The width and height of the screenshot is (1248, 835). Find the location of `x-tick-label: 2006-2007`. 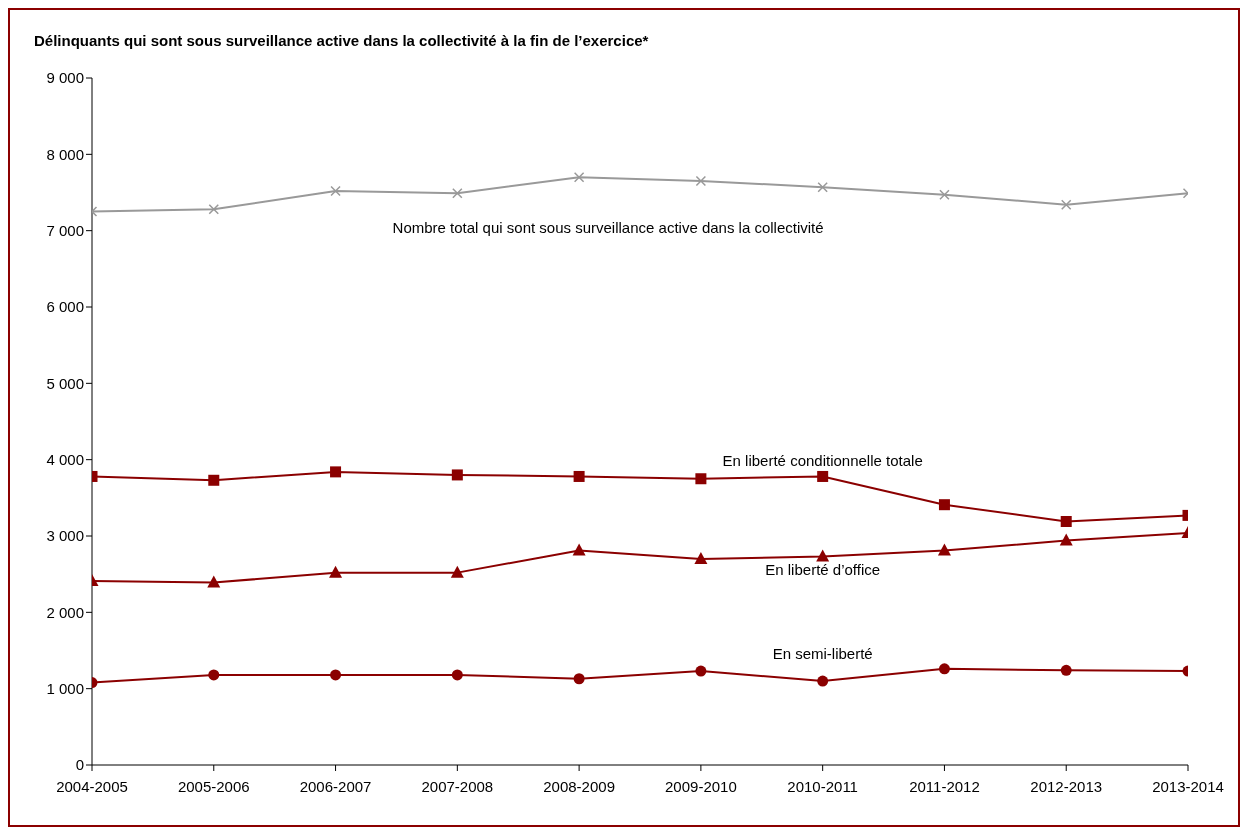

x-tick-label: 2006-2007 is located at coordinates (335, 786).